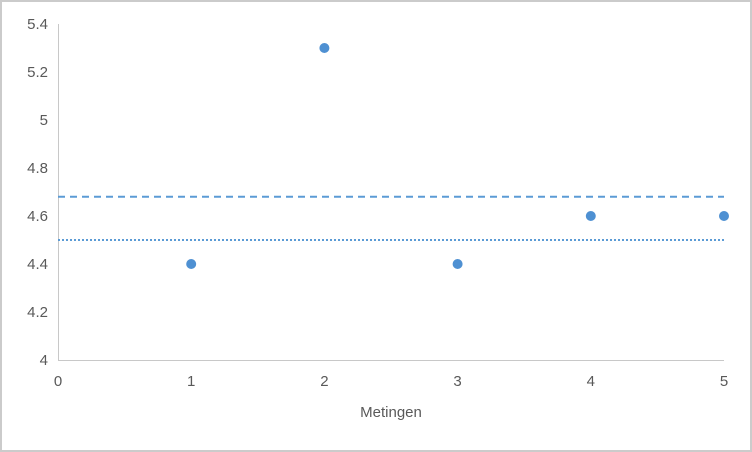 Image resolution: width=752 pixels, height=452 pixels. I want to click on x-tick-label: 2, so click(324, 381).